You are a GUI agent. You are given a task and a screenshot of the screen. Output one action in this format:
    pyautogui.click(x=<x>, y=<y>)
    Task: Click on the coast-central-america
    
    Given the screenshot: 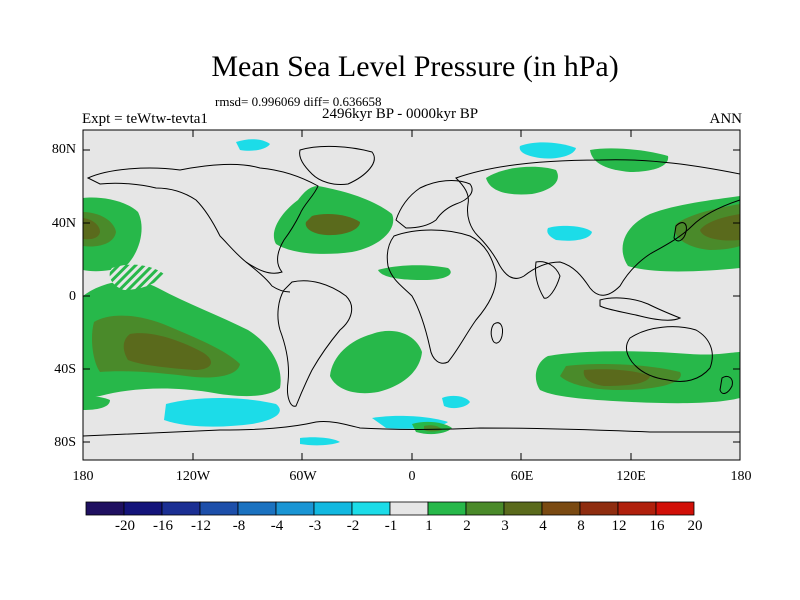 What is the action you would take?
    pyautogui.click(x=268, y=277)
    